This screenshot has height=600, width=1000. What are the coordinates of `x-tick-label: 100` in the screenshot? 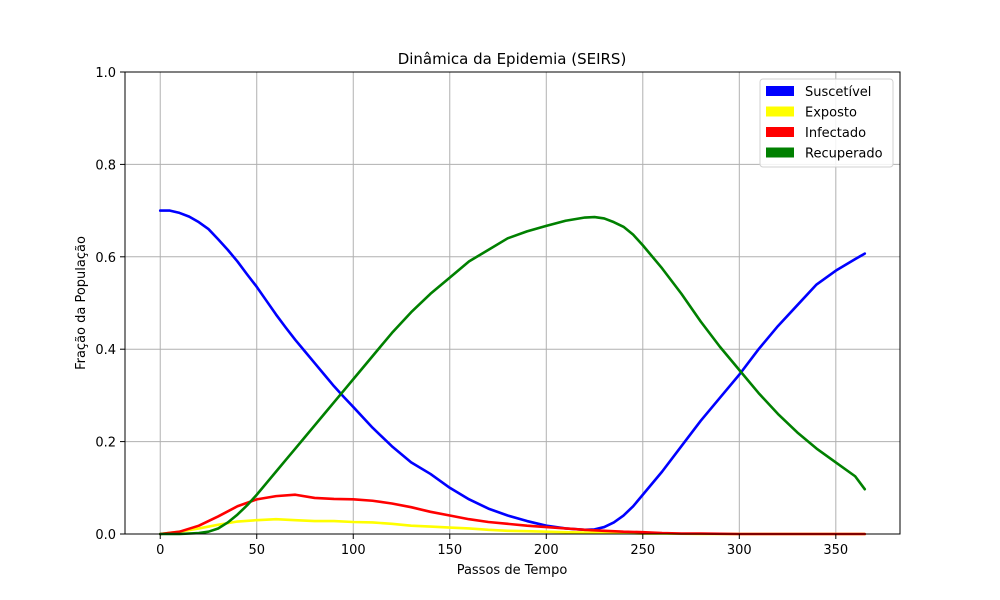 It's located at (353, 550).